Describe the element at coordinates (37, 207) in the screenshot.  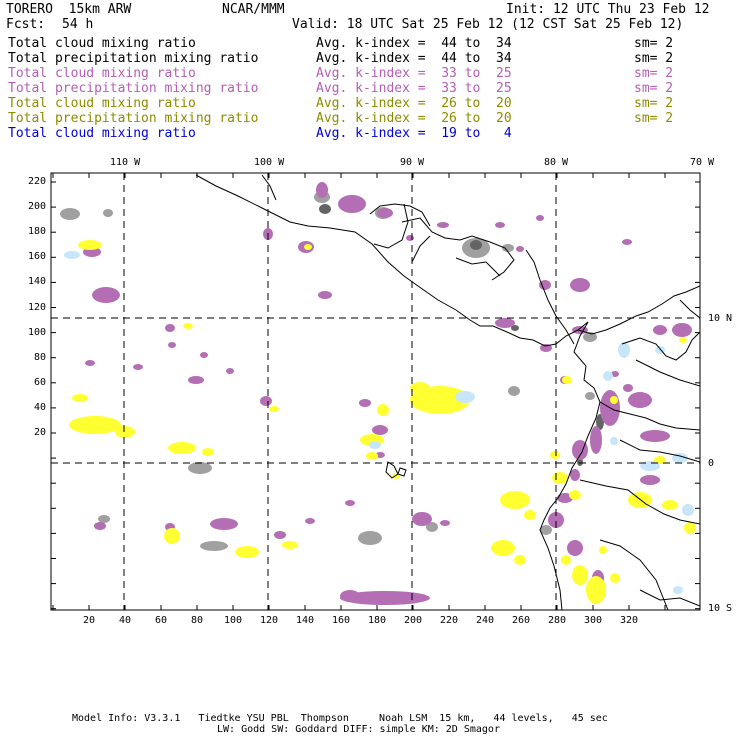
I see `y-tick-label: 200` at that location.